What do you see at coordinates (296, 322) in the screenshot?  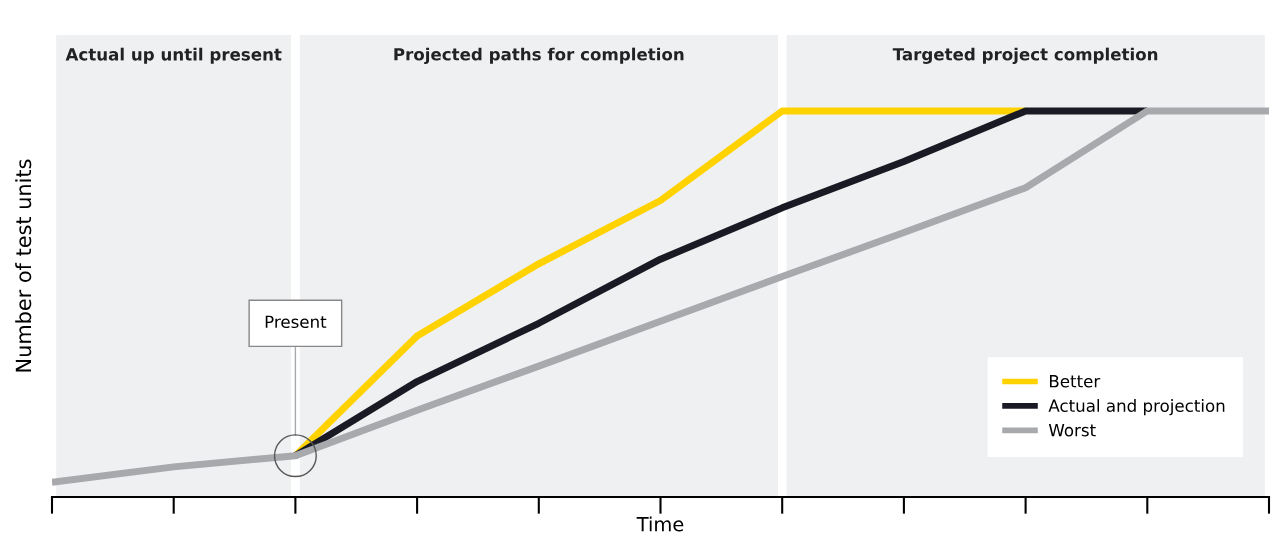 I see `annotation: Present` at bounding box center [296, 322].